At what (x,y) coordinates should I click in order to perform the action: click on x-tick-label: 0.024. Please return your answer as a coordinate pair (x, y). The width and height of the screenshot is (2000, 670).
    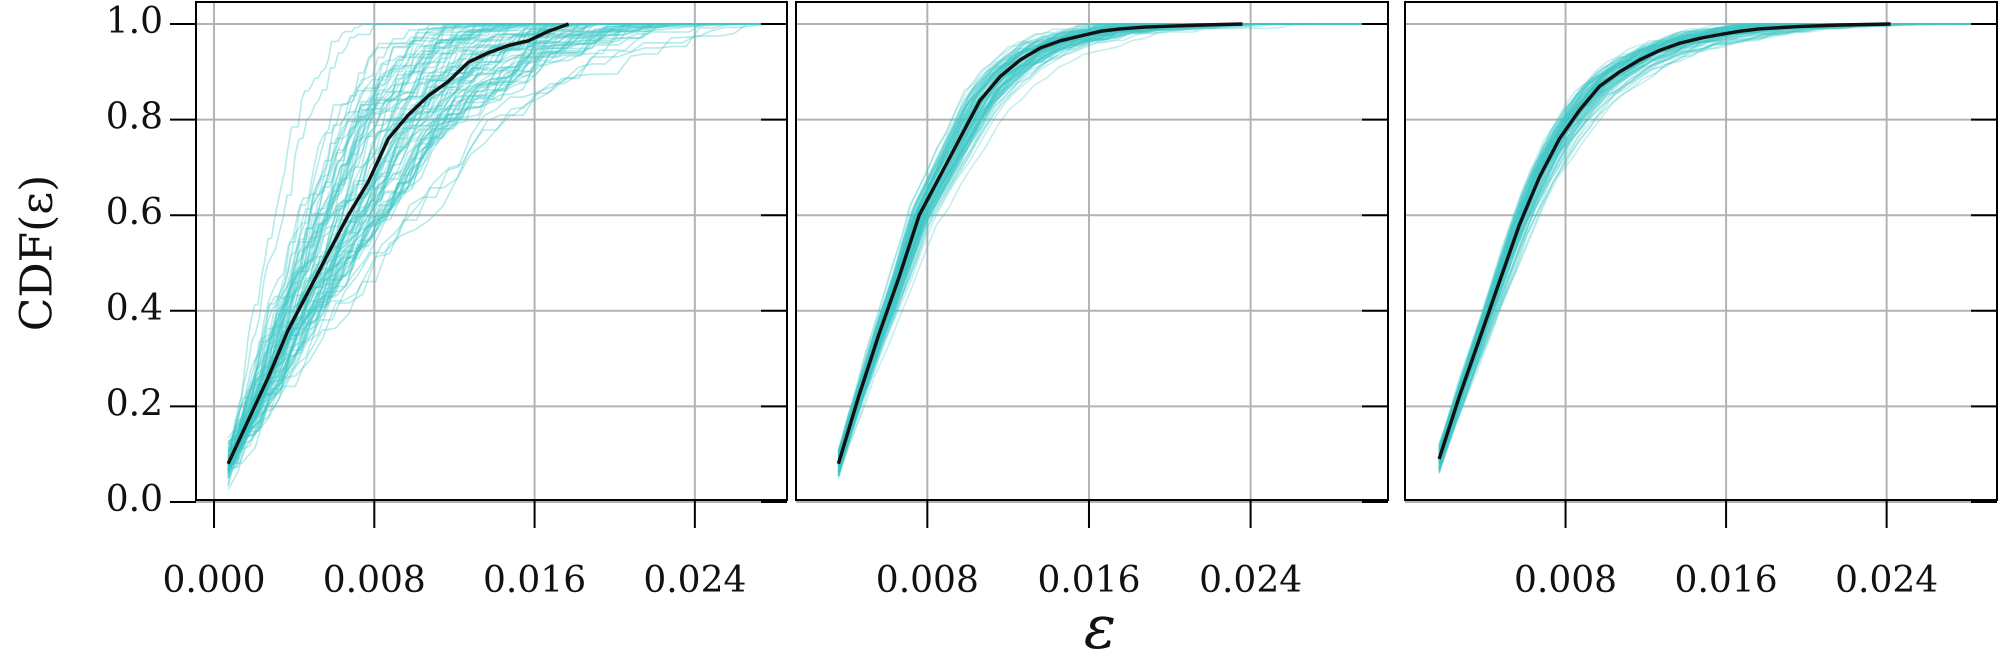
    Looking at the image, I should click on (694, 580).